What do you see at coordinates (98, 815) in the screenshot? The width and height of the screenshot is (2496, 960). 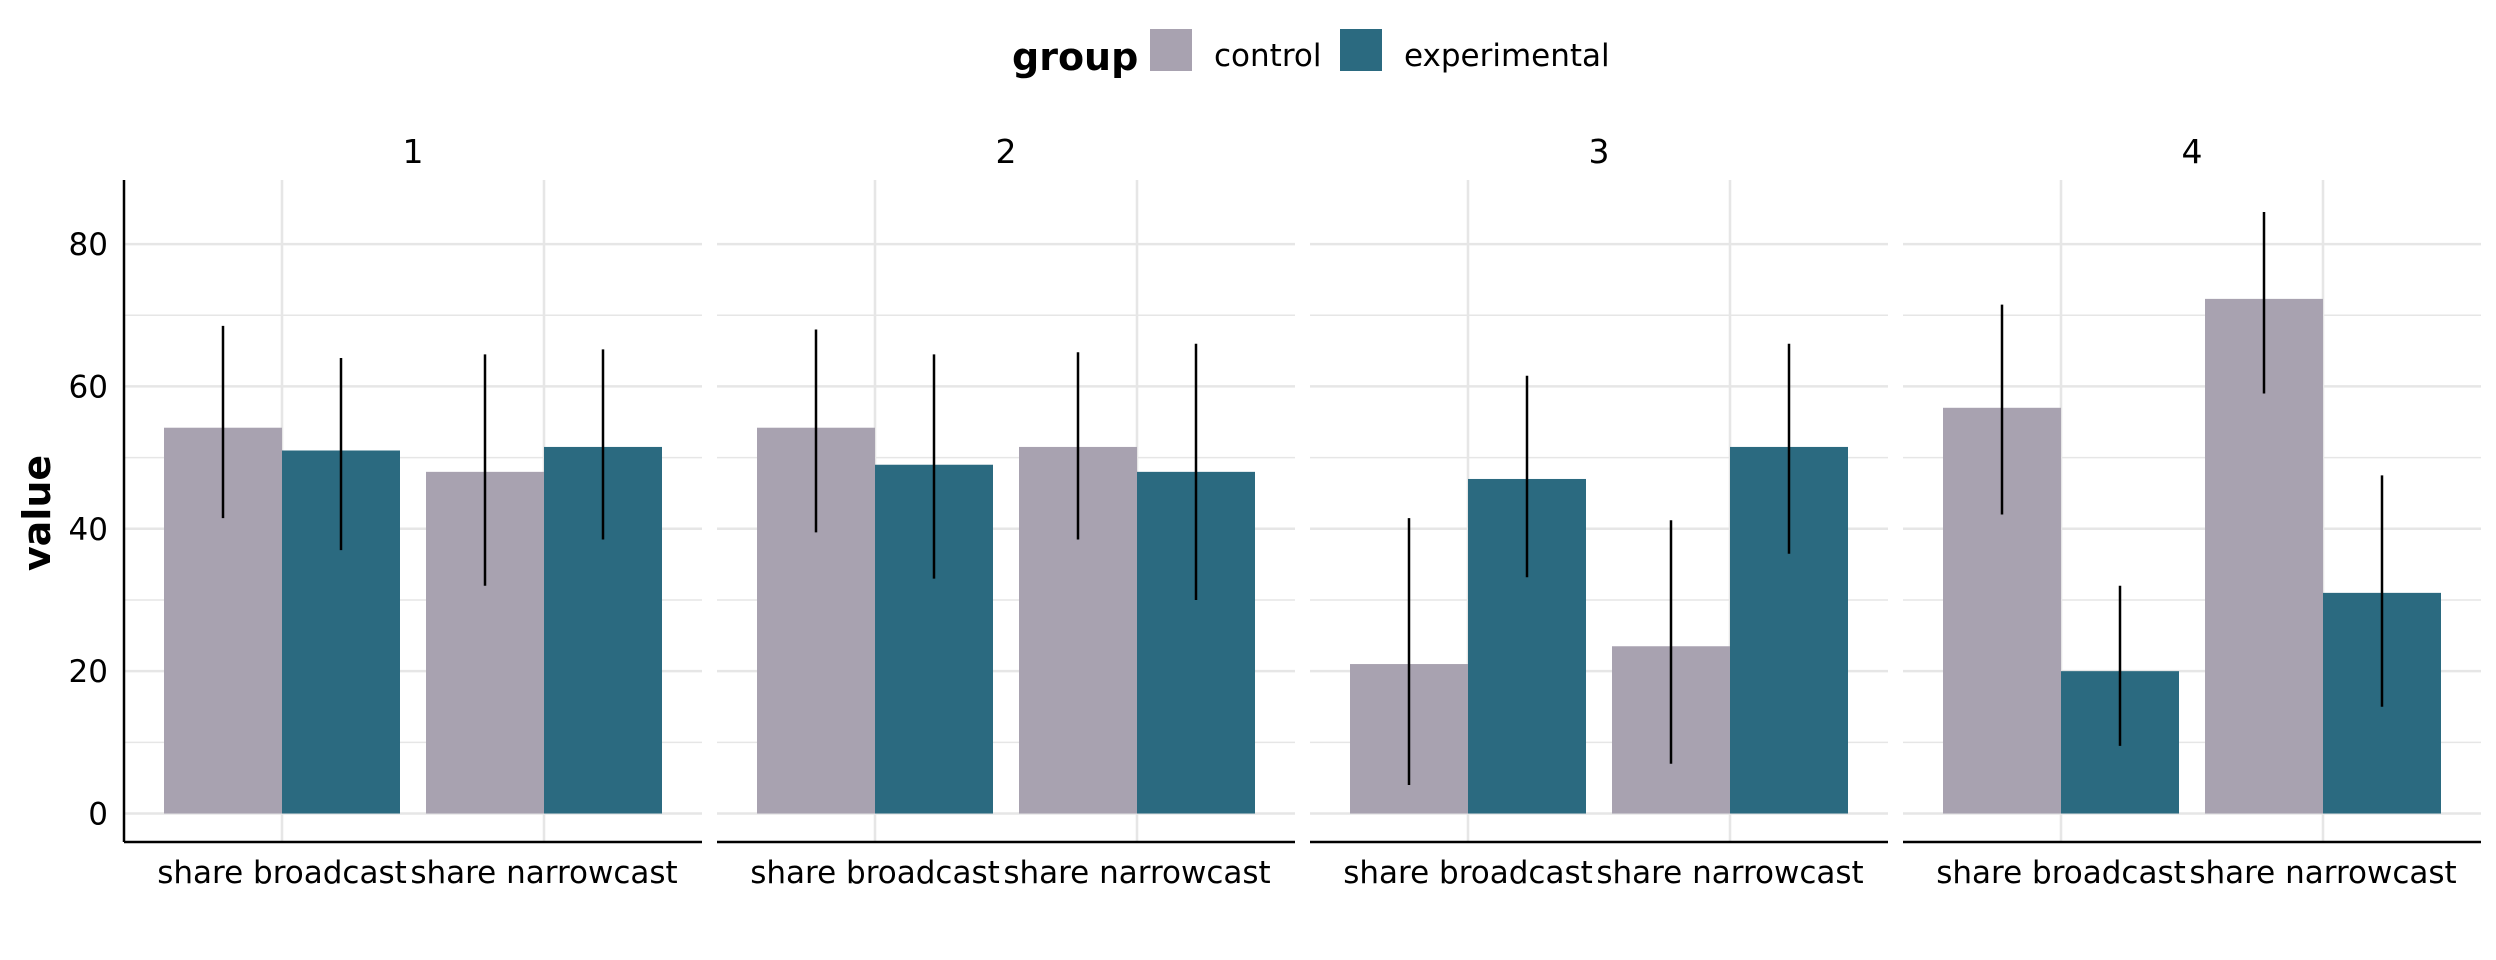 I see `y-tick-label: 0` at bounding box center [98, 815].